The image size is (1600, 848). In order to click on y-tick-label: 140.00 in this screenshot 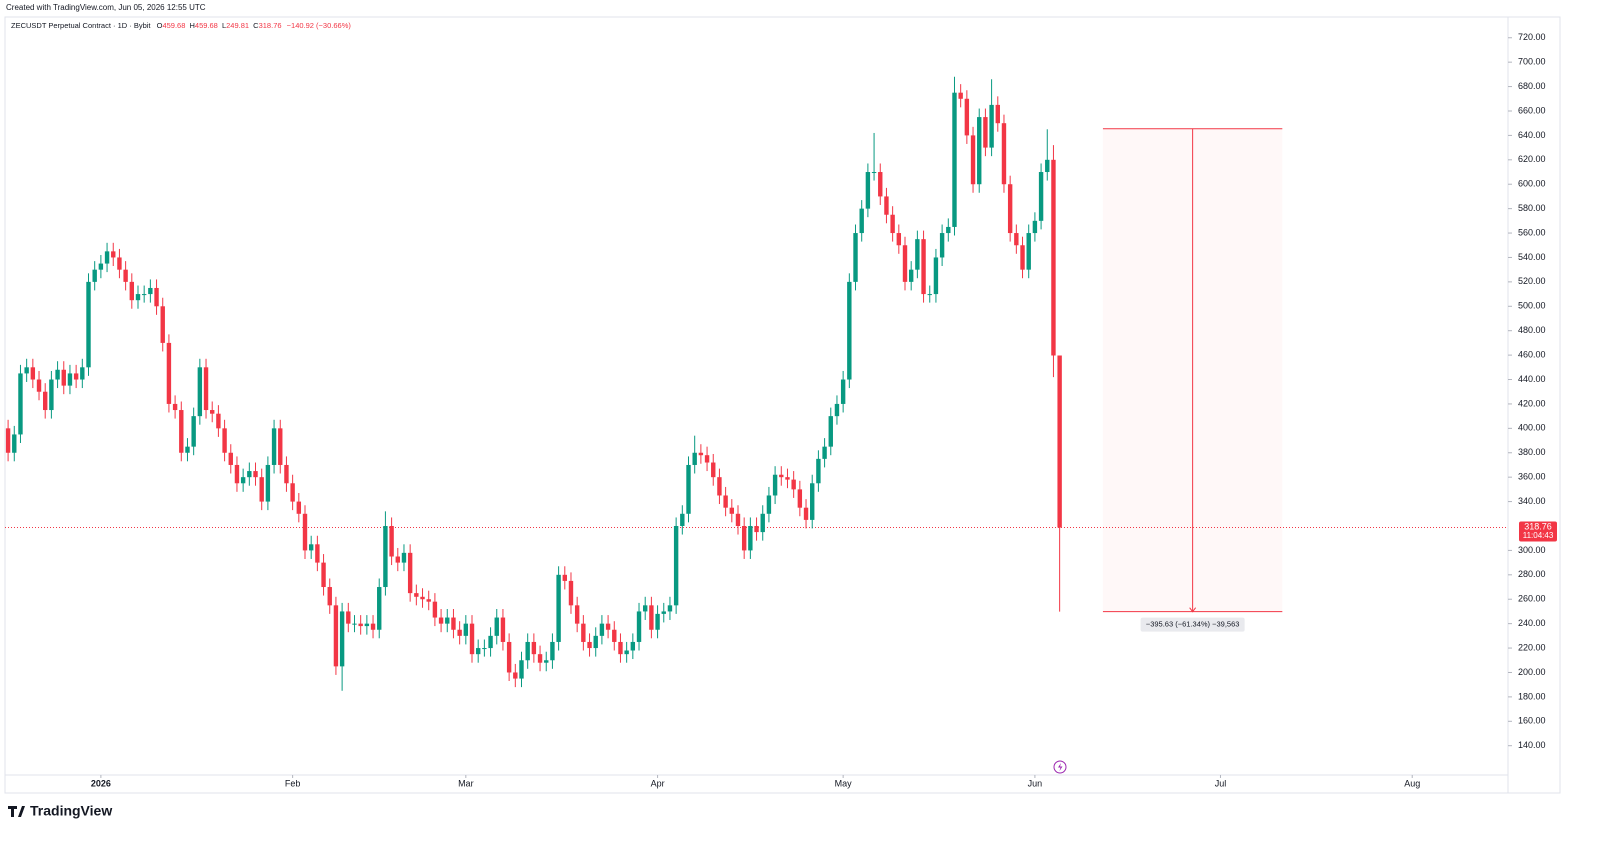, I will do `click(1532, 745)`.